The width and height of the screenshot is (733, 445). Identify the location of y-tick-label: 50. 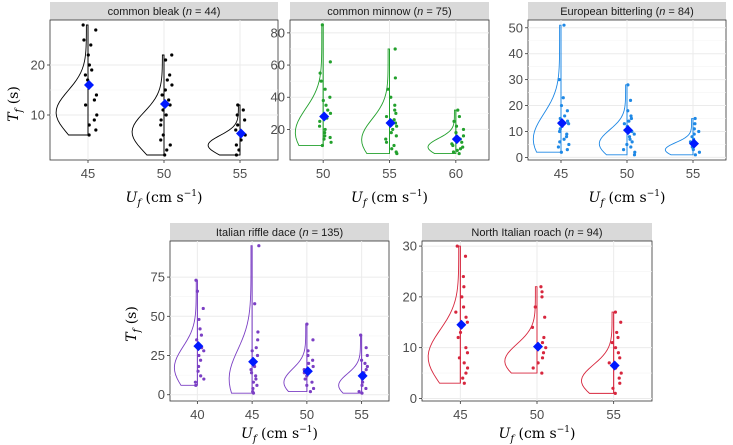
(516, 27).